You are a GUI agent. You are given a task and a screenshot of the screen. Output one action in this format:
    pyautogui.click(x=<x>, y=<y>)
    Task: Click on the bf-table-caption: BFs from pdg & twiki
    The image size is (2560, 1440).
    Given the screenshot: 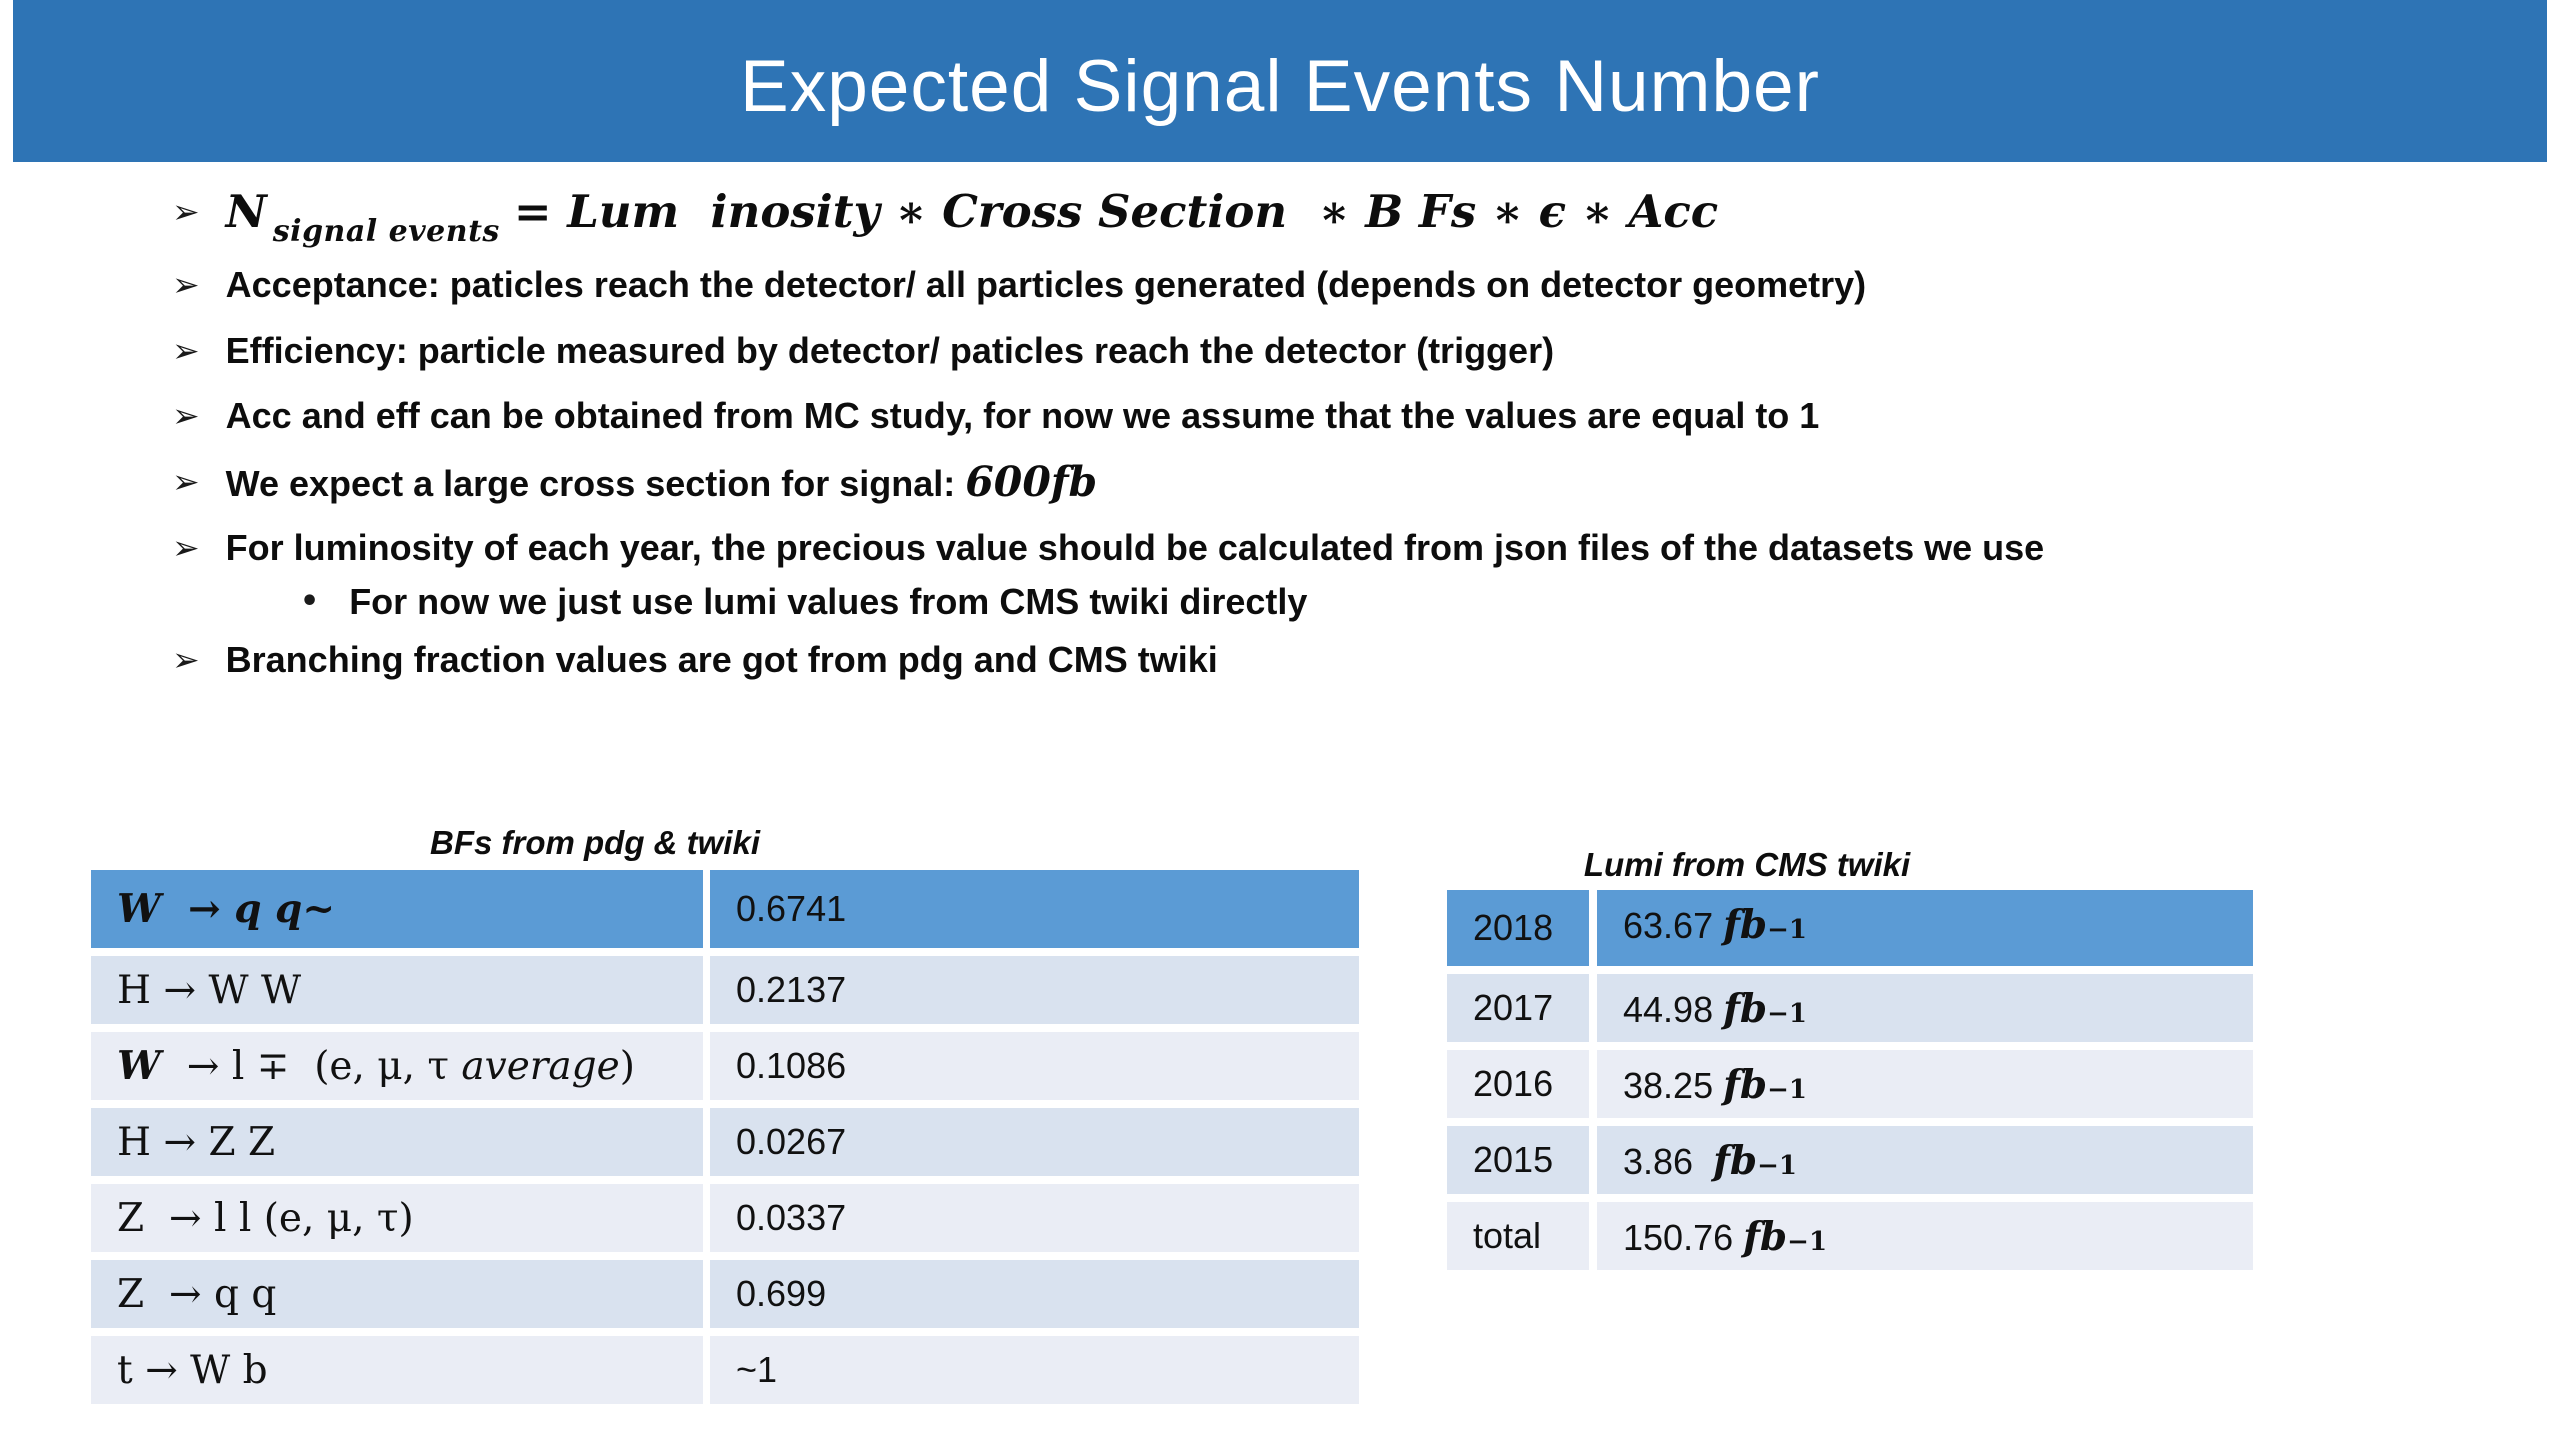 What is the action you would take?
    pyautogui.click(x=595, y=842)
    